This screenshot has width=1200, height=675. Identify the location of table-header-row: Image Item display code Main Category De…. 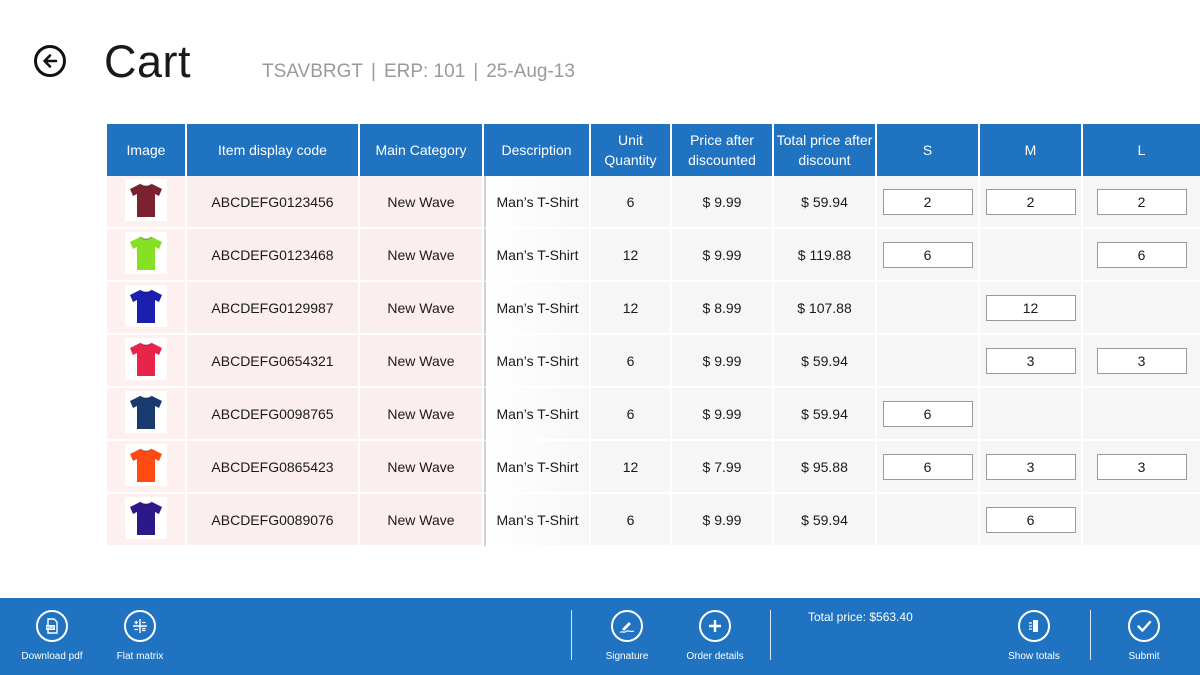
(653, 150).